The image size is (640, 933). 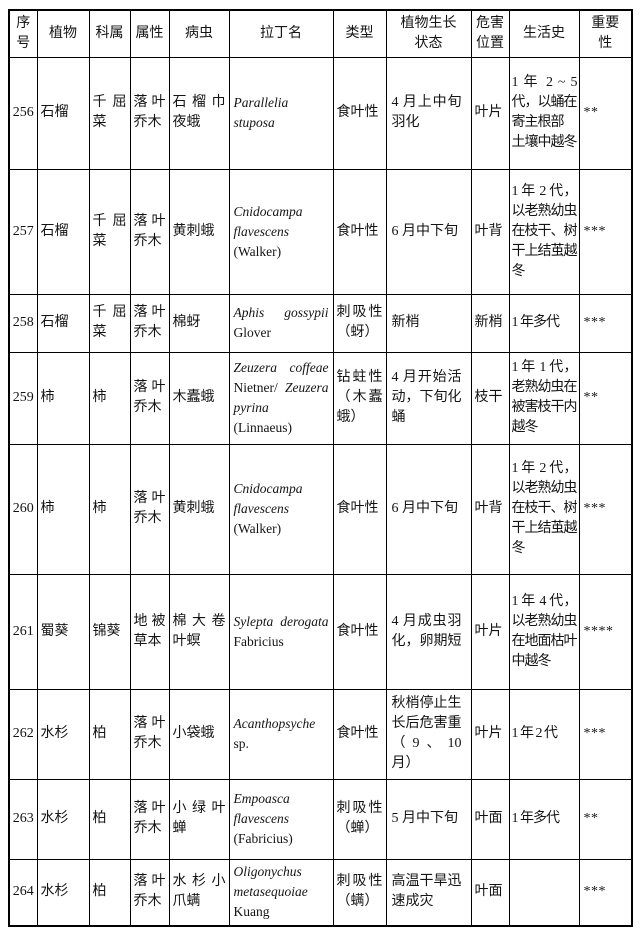 I want to click on cell-pest: 水杉小爪螨, so click(x=199, y=892).